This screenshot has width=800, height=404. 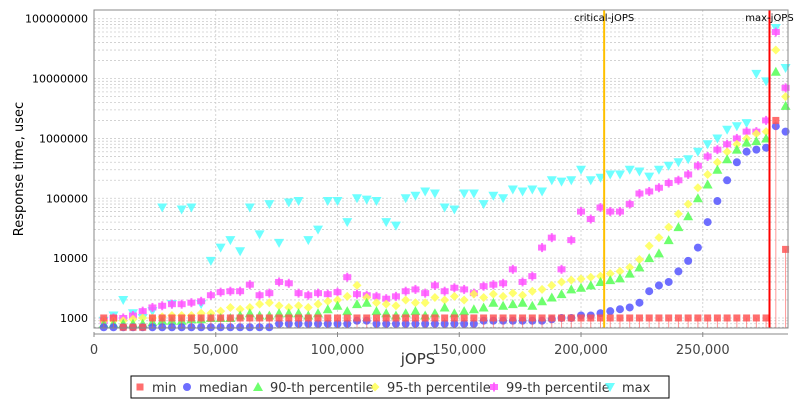 What do you see at coordinates (430, 388) in the screenshot?
I see `legend-item: 95-th percentile` at bounding box center [430, 388].